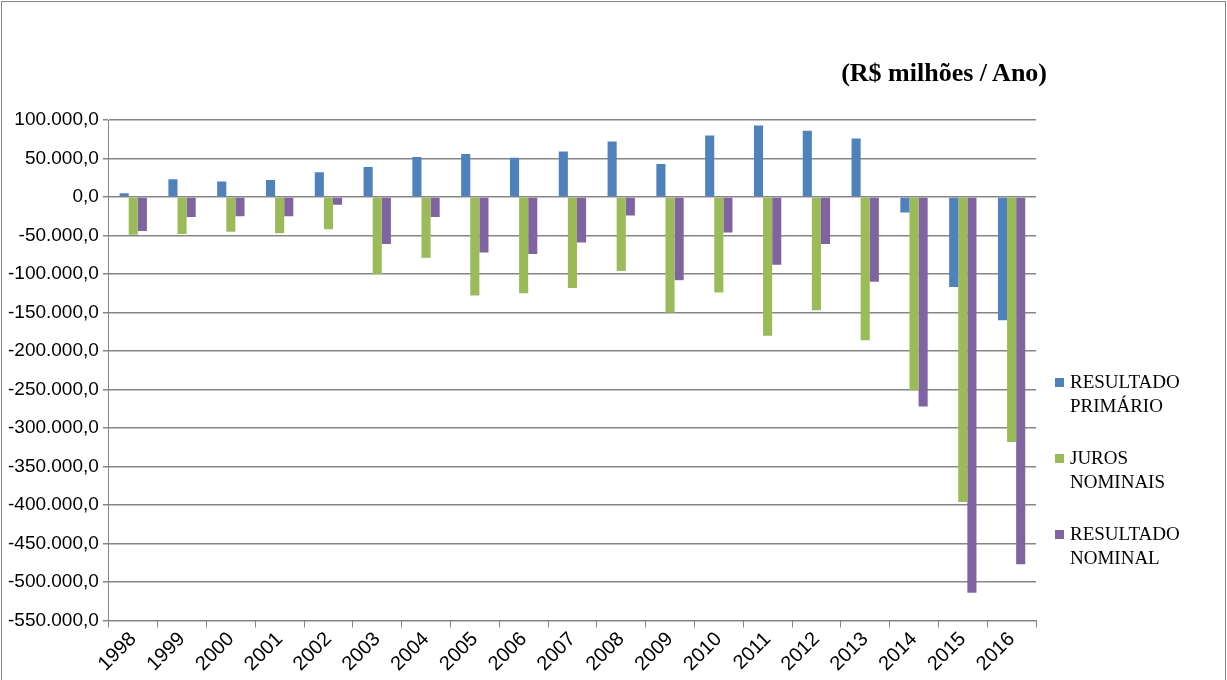 This screenshot has height=680, width=1227. What do you see at coordinates (1125, 546) in the screenshot?
I see `legend-label: RESULTADO NOMINAL` at bounding box center [1125, 546].